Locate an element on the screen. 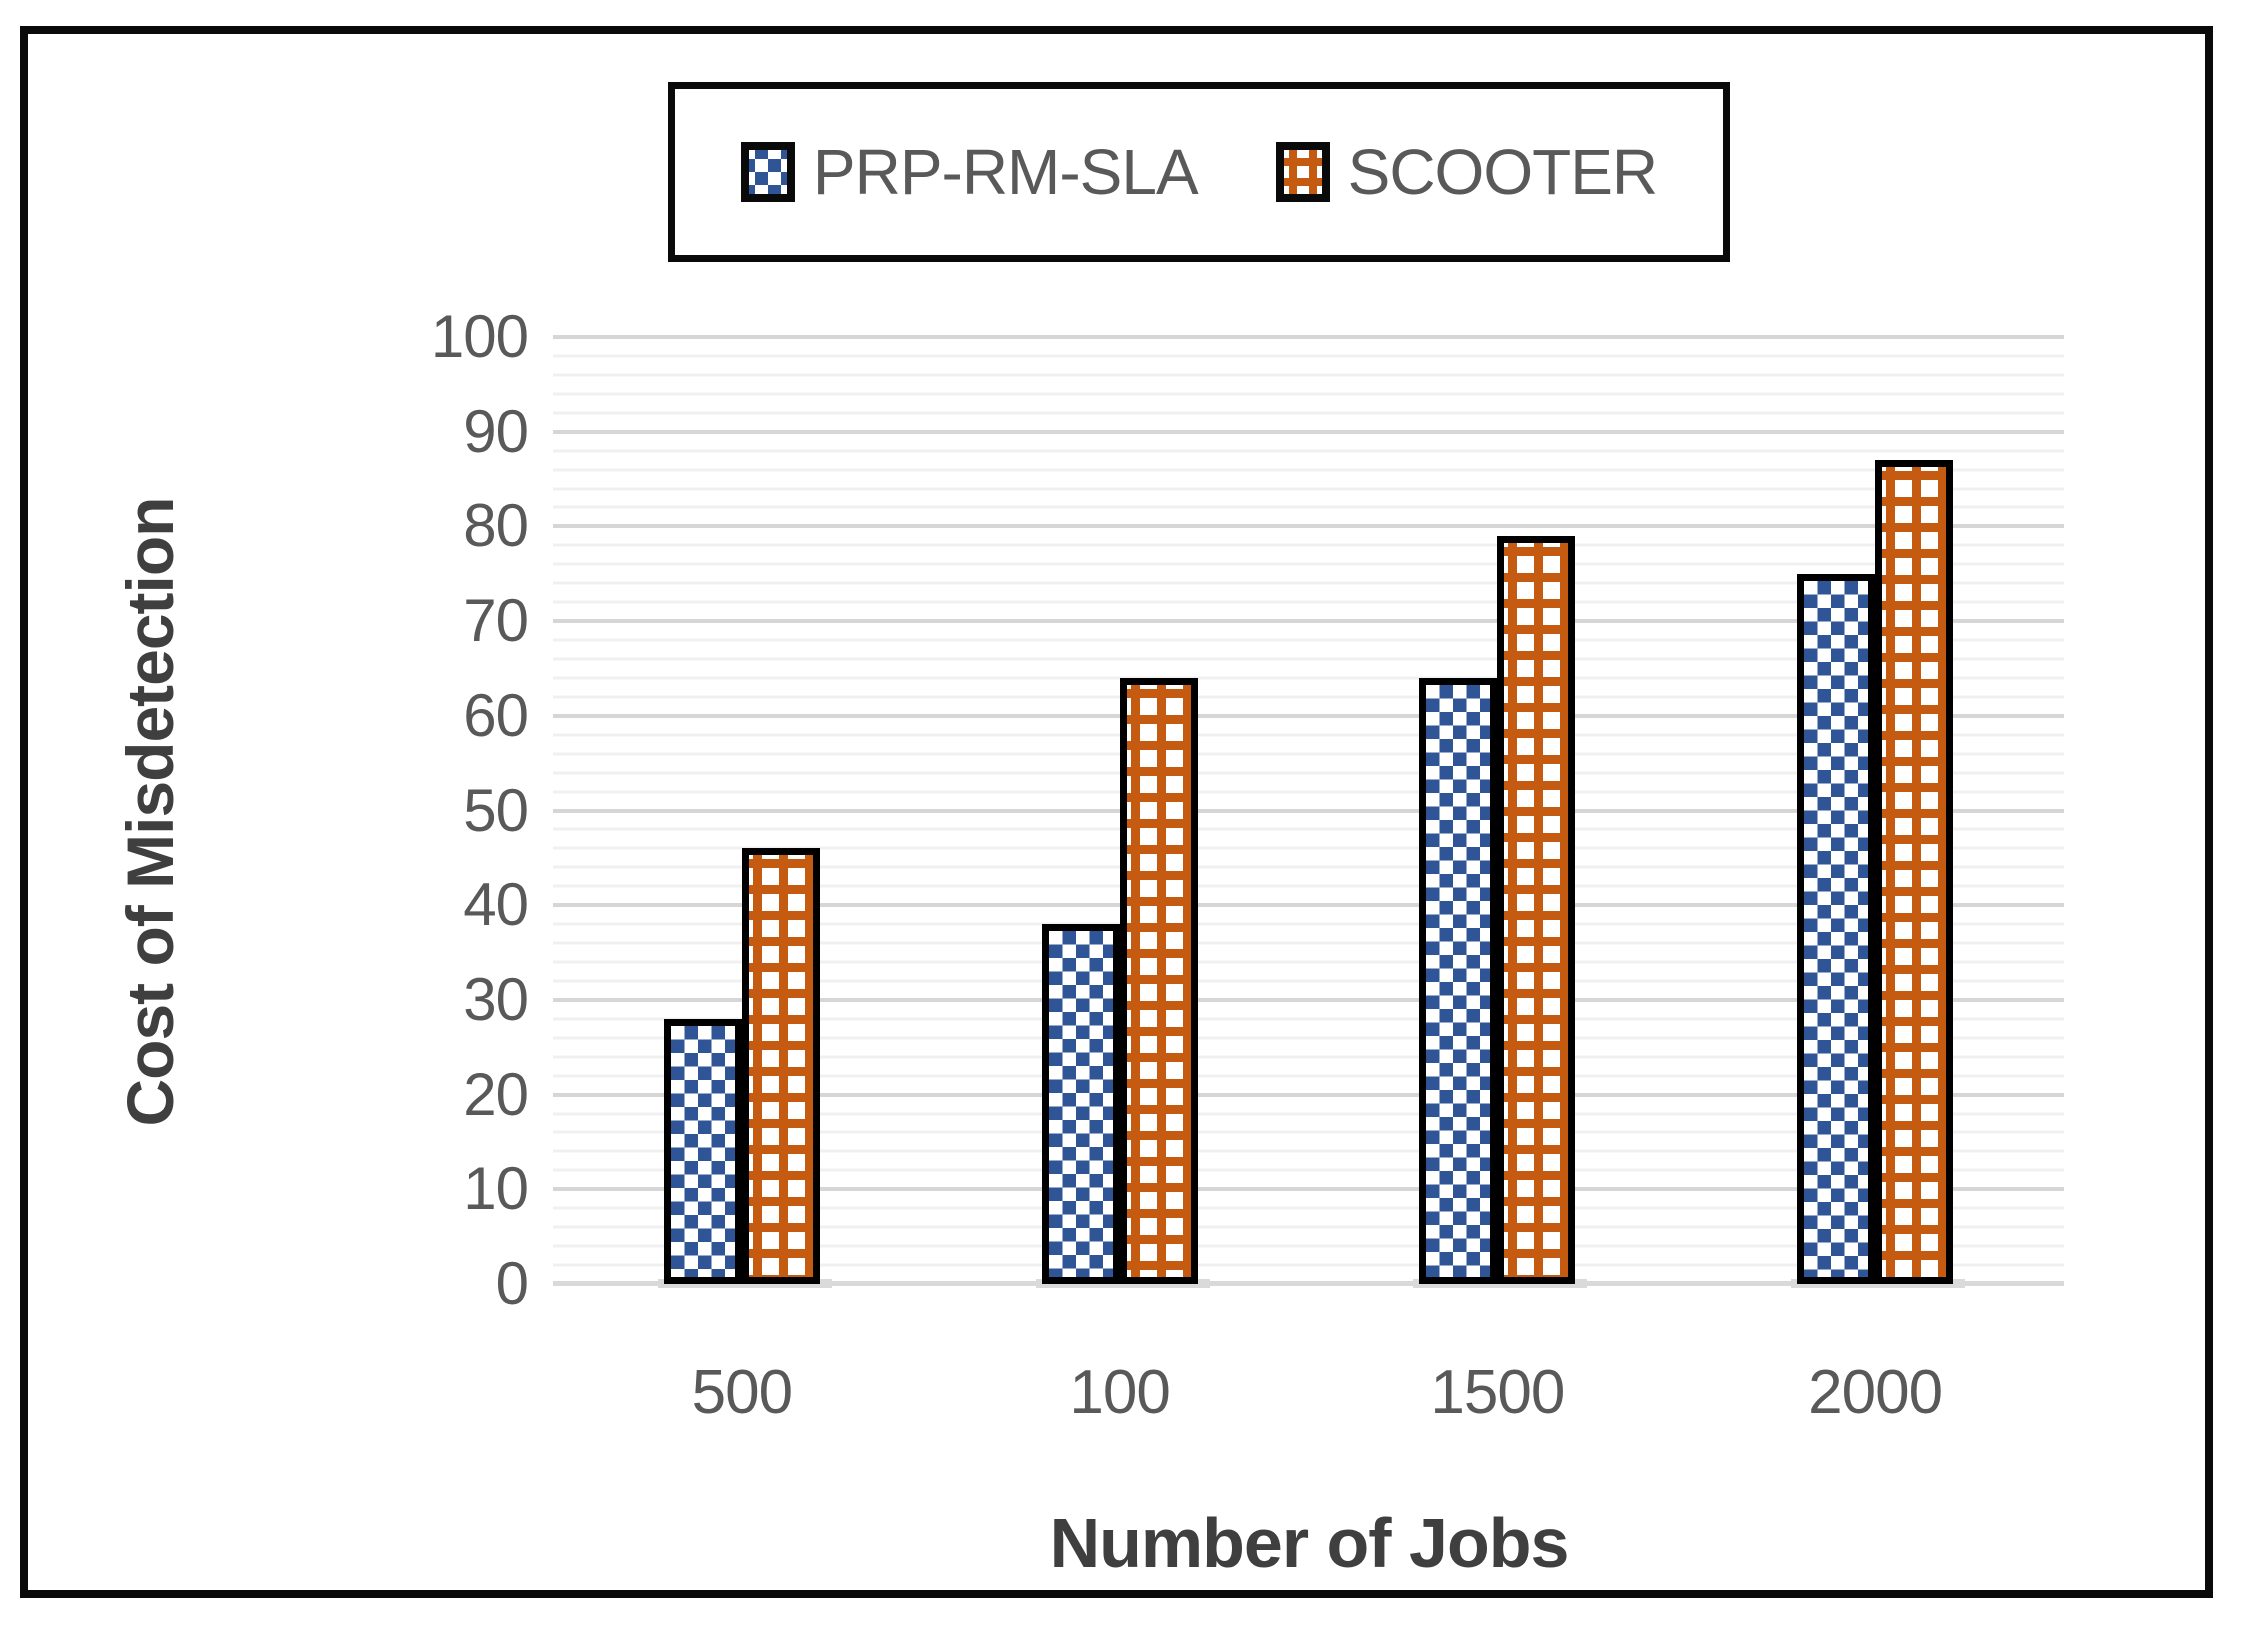 The width and height of the screenshot is (2241, 1632). y-tick-label: 100 is located at coordinates (479, 336).